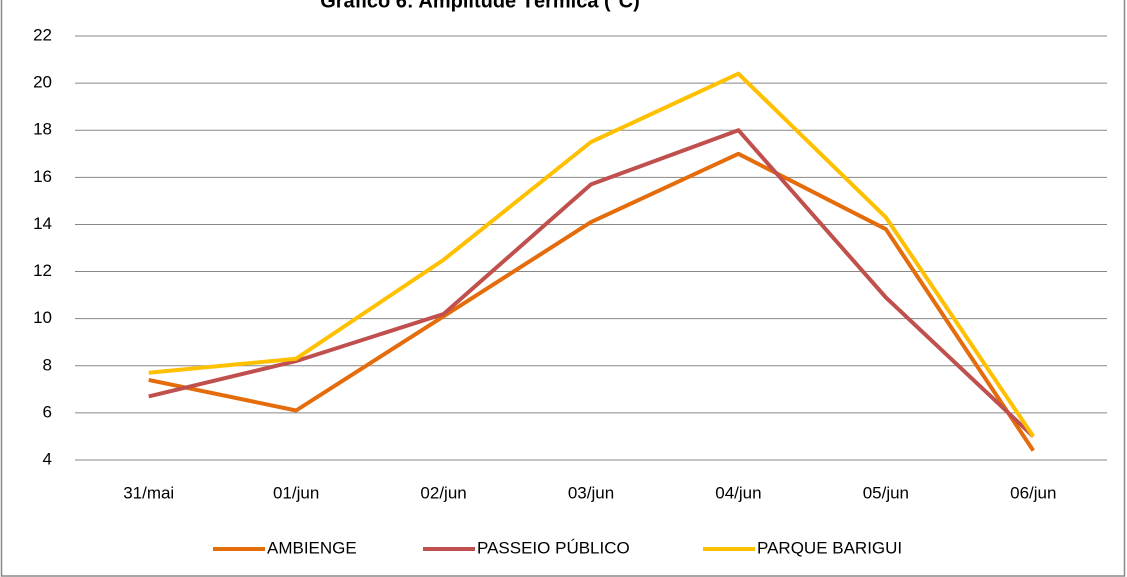 This screenshot has width=1127, height=577. I want to click on y-tick-label: 22, so click(42, 34).